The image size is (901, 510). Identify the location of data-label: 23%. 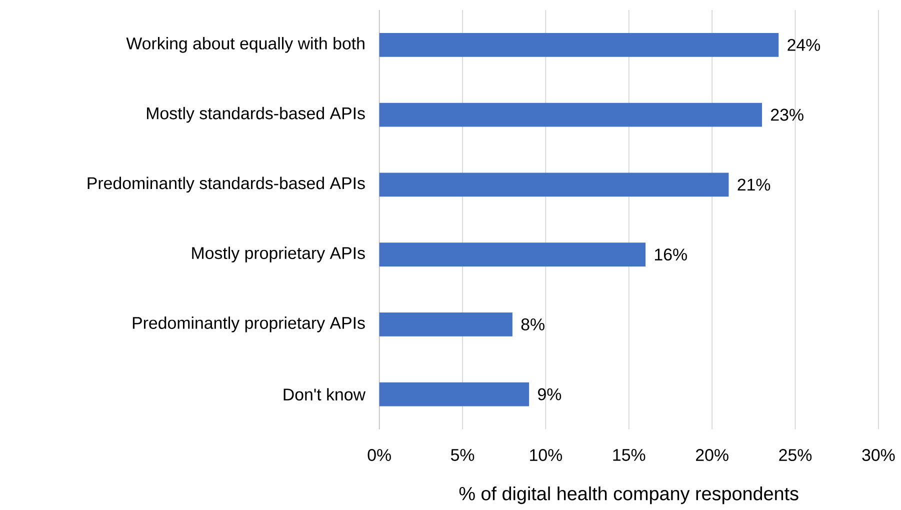
(787, 114).